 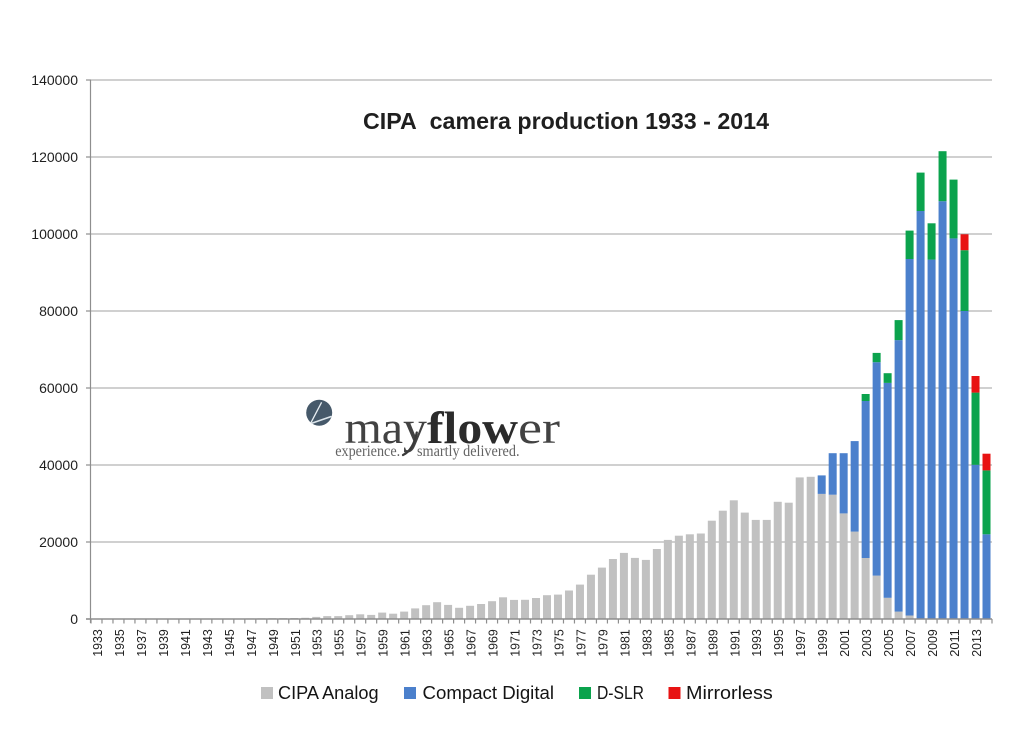 I want to click on svg-text: 1999, so click(x=822, y=643).